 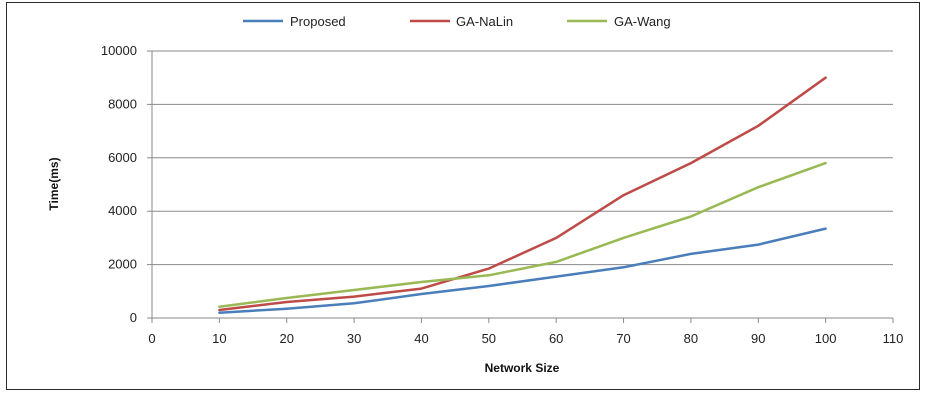 What do you see at coordinates (623, 338) in the screenshot?
I see `x-tick-label: 70` at bounding box center [623, 338].